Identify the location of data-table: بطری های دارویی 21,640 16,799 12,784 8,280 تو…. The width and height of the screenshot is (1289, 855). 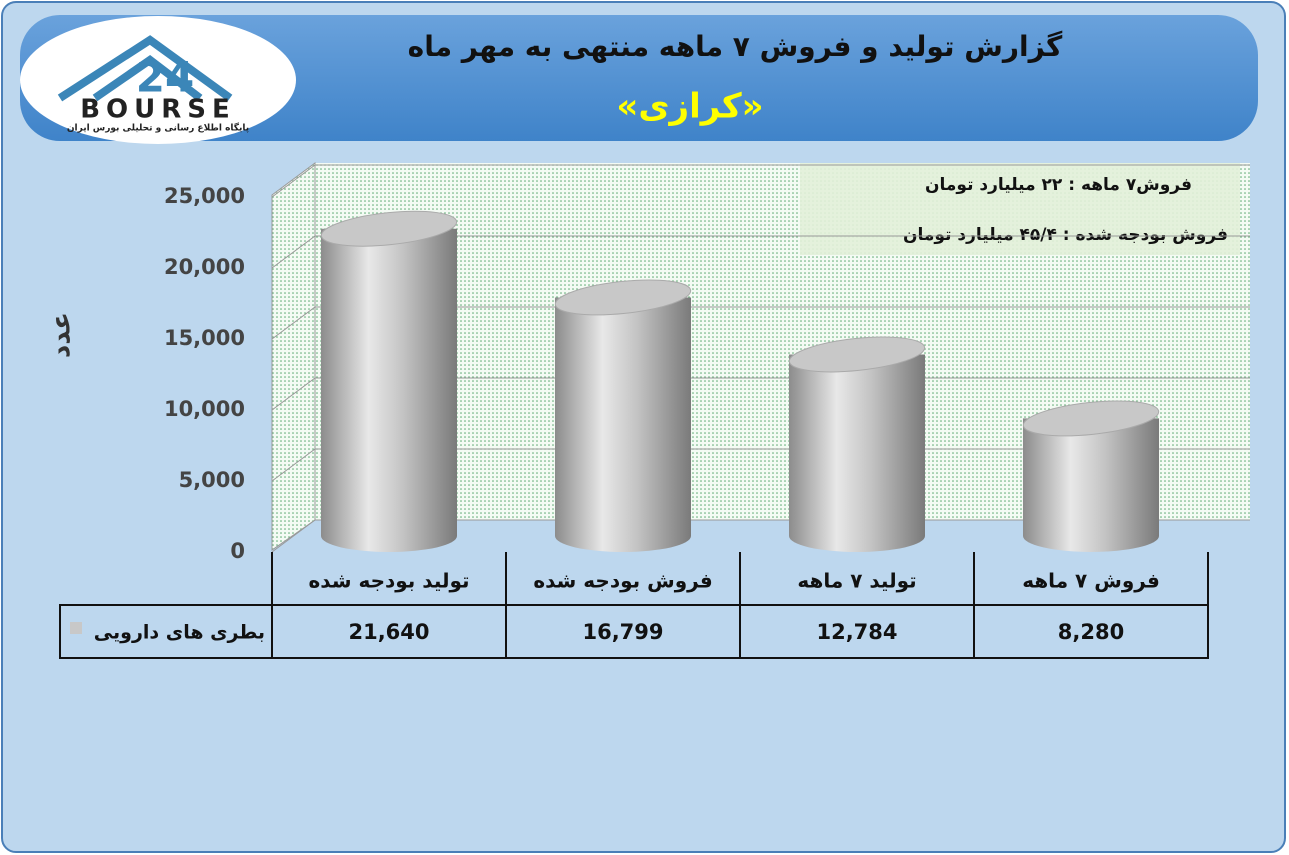
(634, 605).